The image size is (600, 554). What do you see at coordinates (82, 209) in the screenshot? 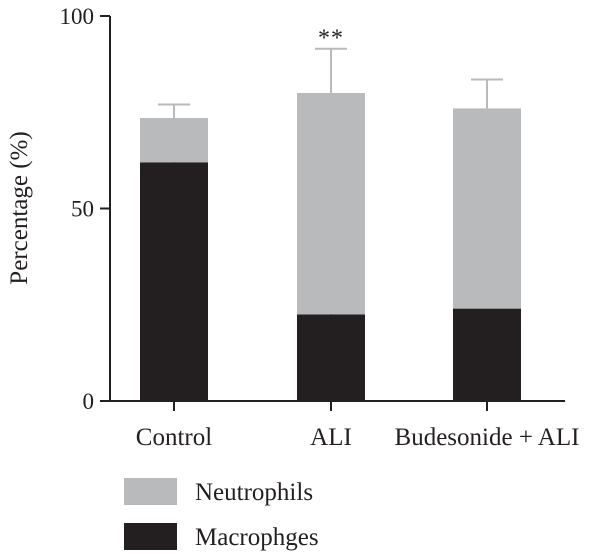
I see `y-tick-label: 50` at bounding box center [82, 209].